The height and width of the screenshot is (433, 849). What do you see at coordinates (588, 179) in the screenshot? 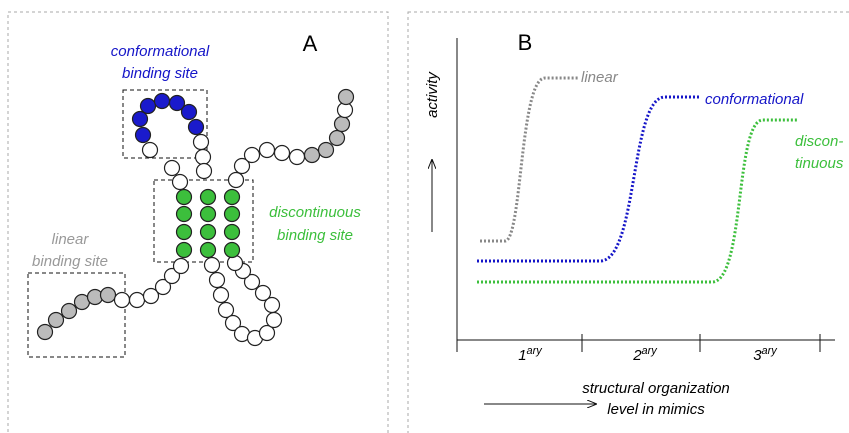
I see `conformational-curve` at bounding box center [588, 179].